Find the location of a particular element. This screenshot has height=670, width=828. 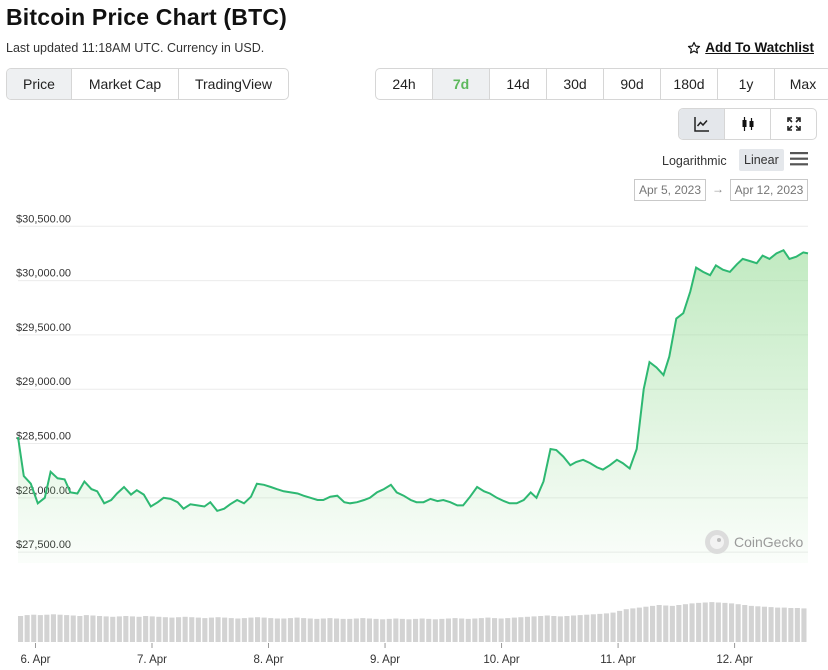

range-14d: 14d is located at coordinates (518, 84).